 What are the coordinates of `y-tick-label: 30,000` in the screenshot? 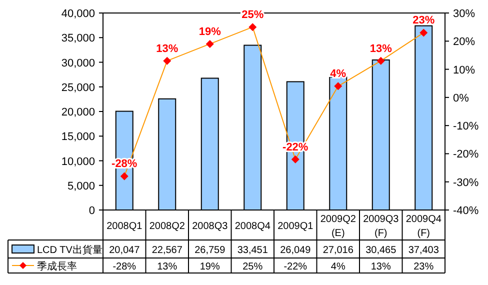 It's located at (78, 63).